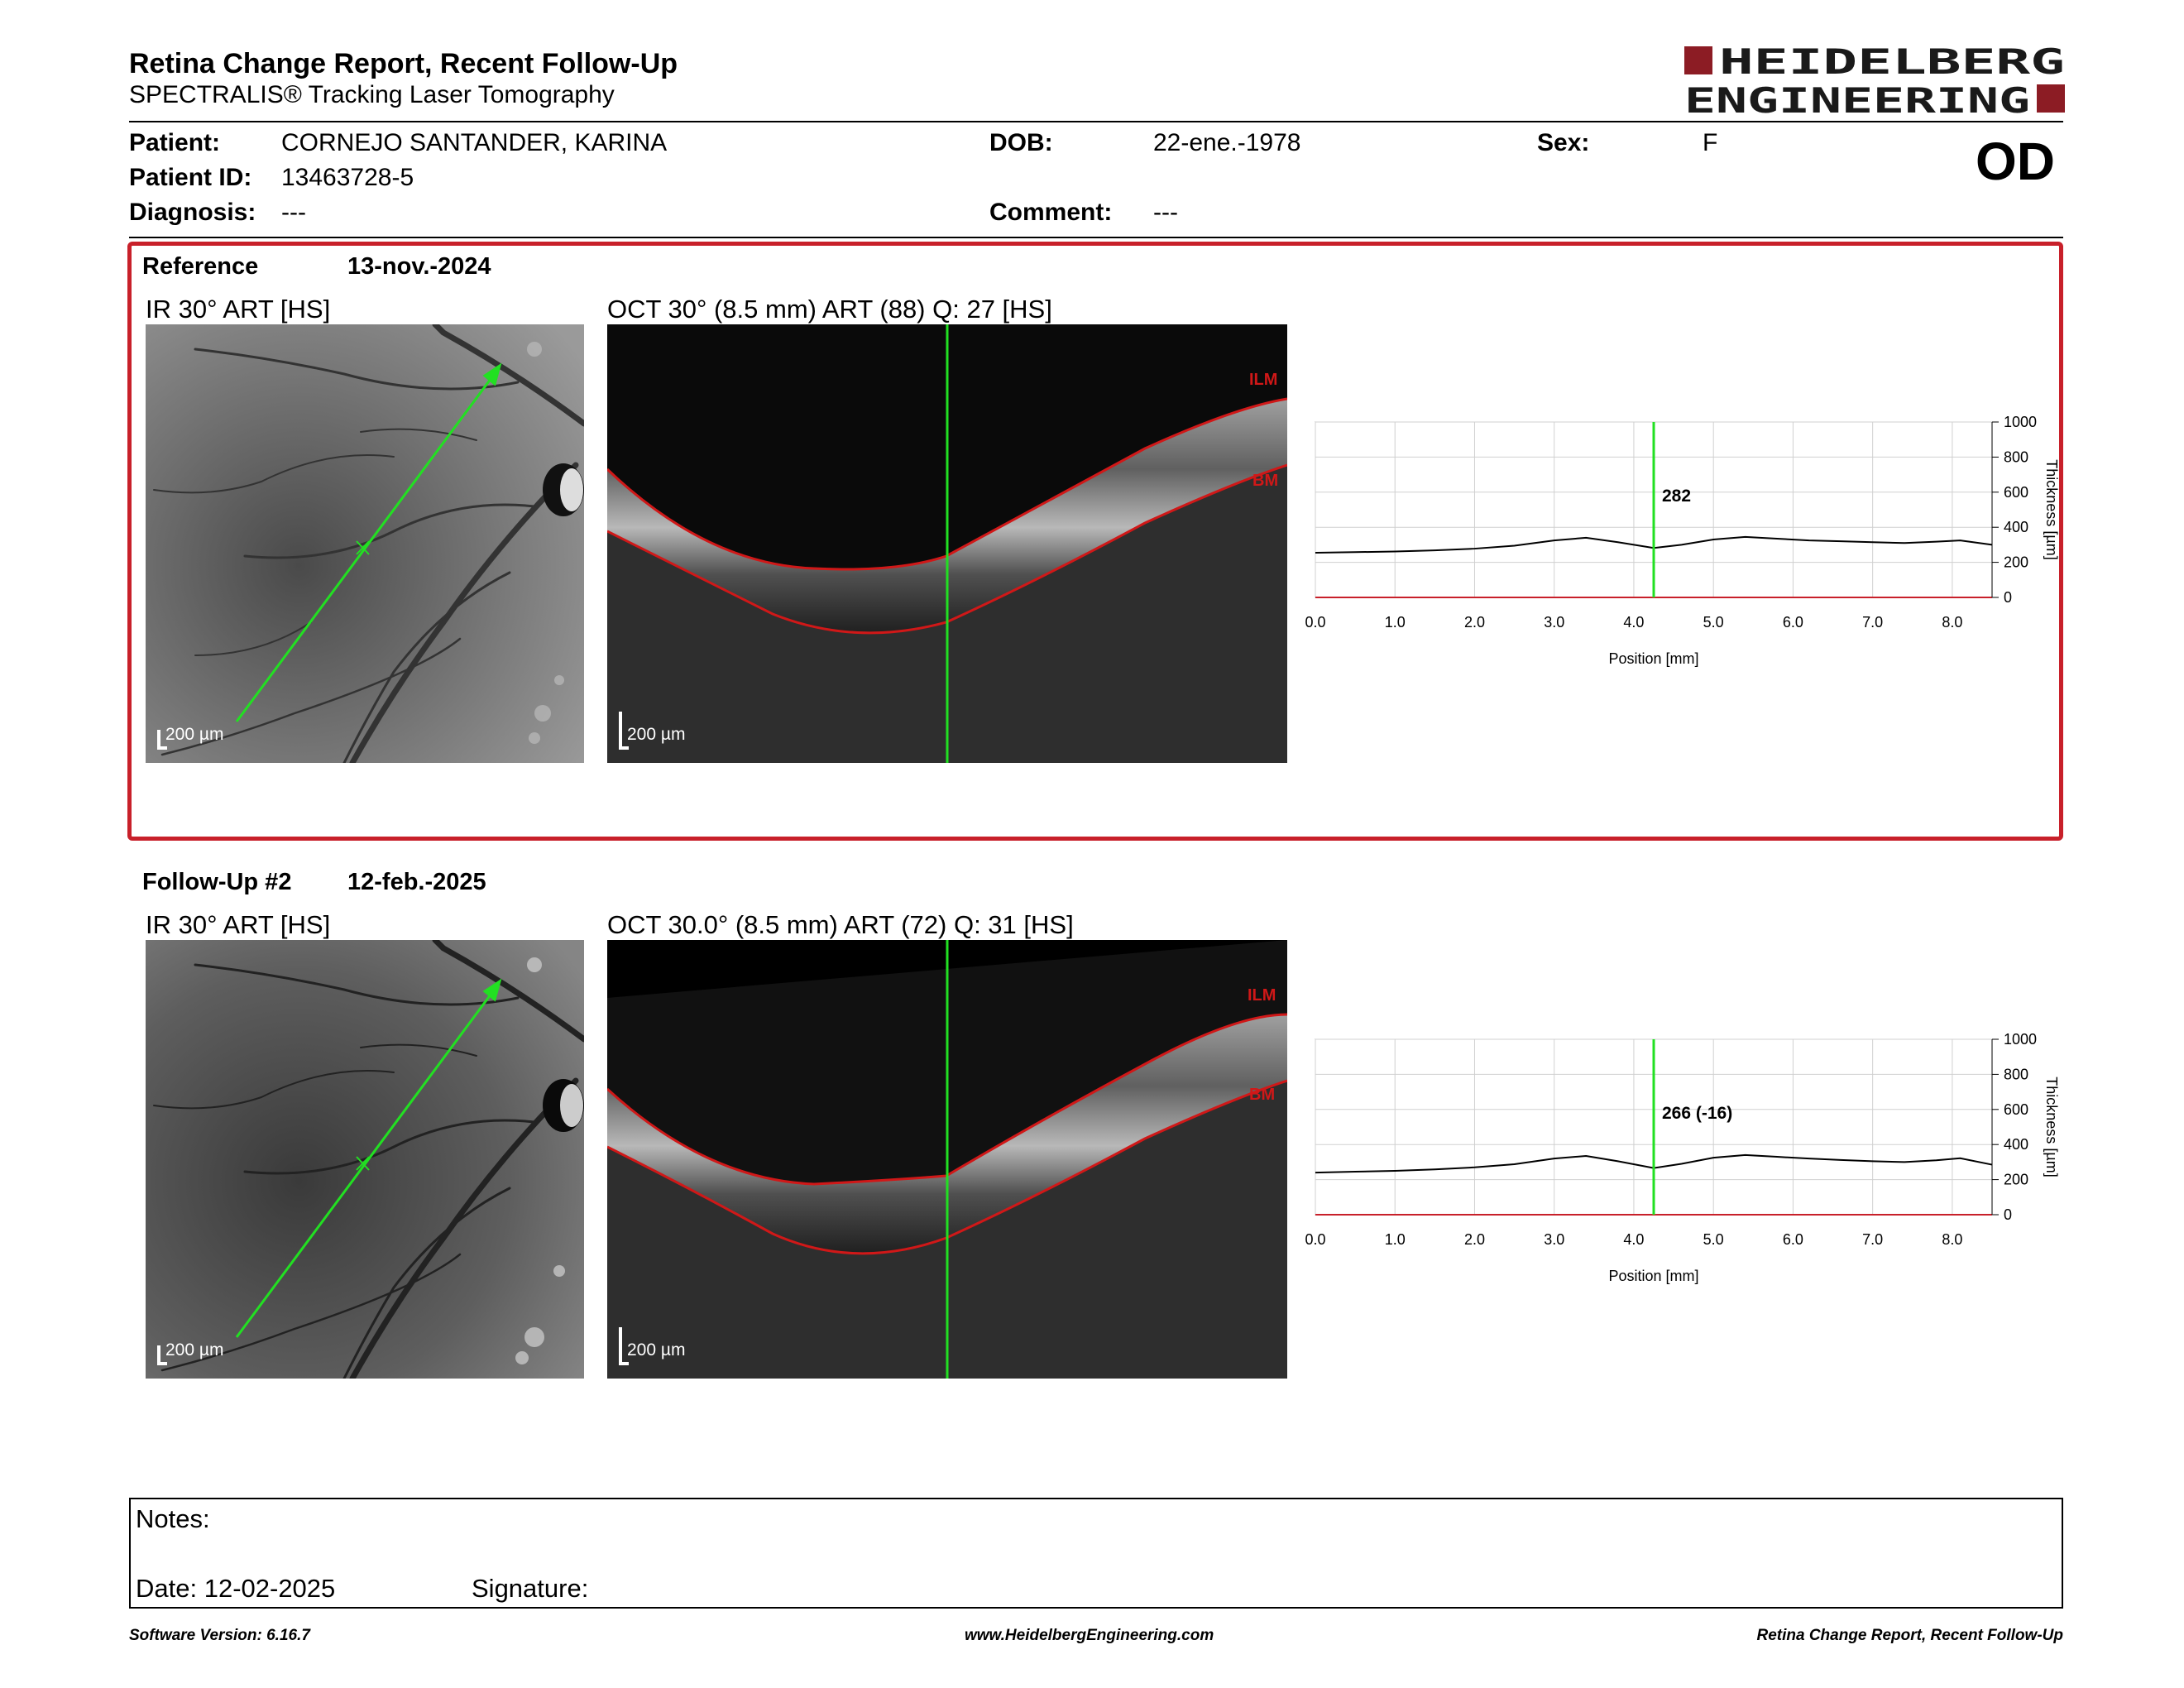 Image resolution: width=2184 pixels, height=1688 pixels. I want to click on patient-name: CORNEJO SANTANDER, KARINA, so click(474, 142).